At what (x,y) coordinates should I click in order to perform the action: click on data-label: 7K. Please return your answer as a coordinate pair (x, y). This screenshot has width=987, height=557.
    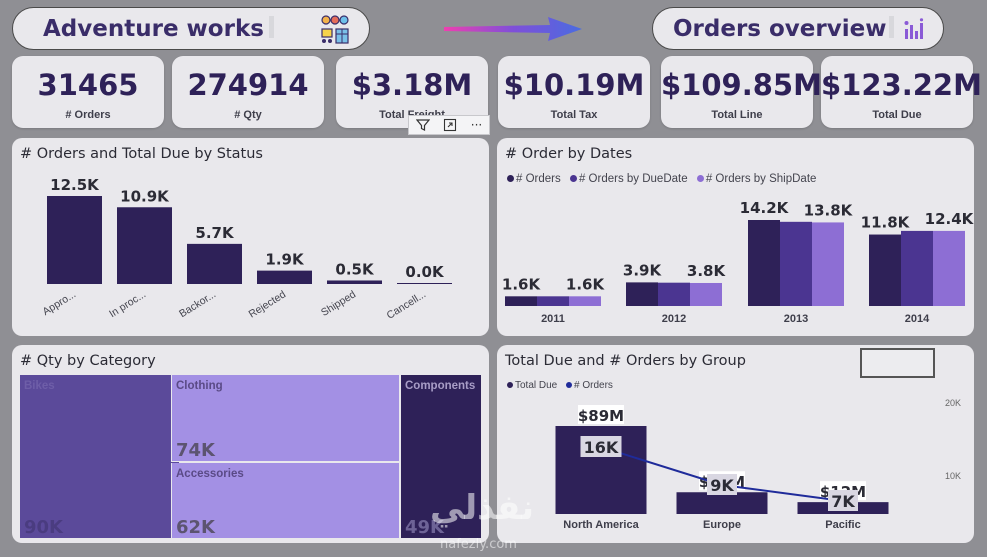
    Looking at the image, I should click on (843, 501).